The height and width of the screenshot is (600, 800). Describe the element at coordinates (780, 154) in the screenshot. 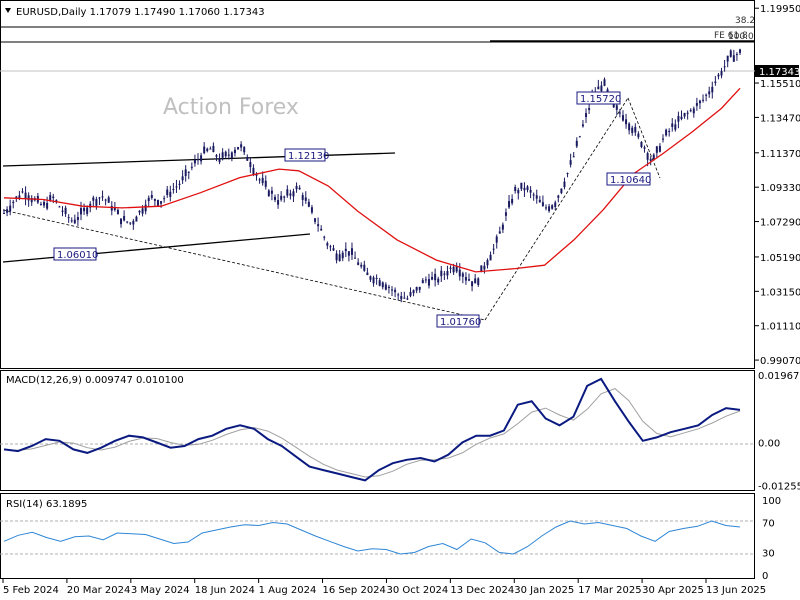

I see `price-tick-label: 1.11370` at that location.